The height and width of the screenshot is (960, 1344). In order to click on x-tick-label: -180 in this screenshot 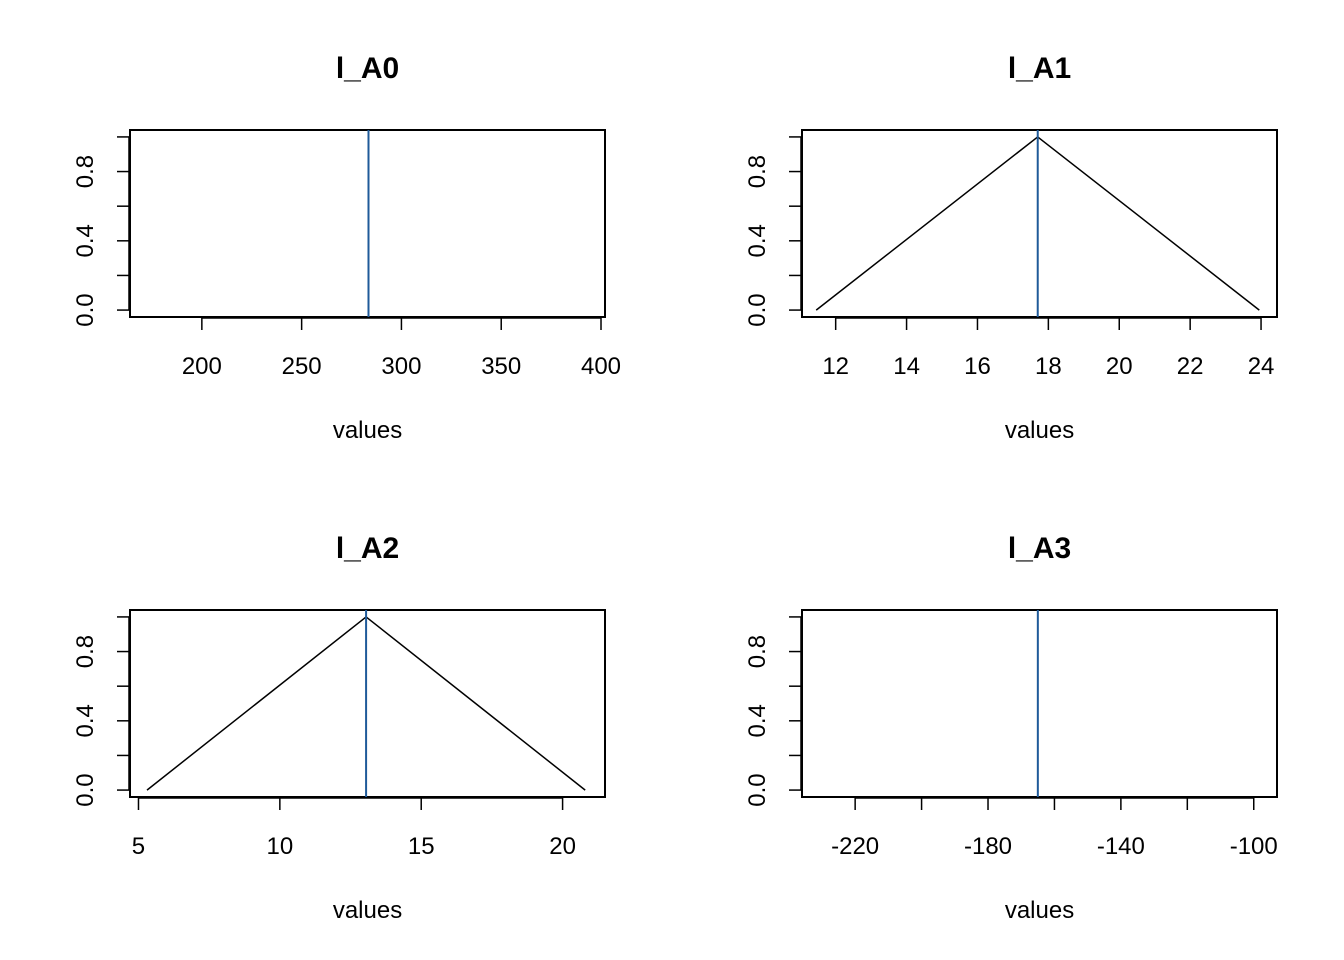, I will do `click(988, 846)`.